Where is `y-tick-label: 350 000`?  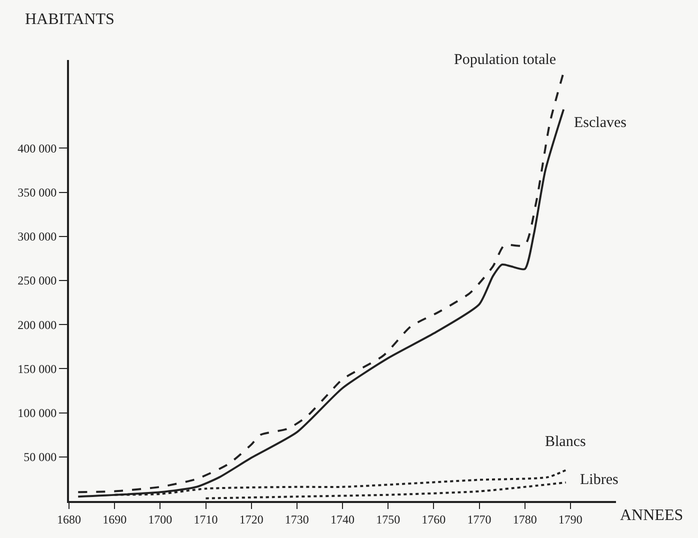 y-tick-label: 350 000 is located at coordinates (37, 193).